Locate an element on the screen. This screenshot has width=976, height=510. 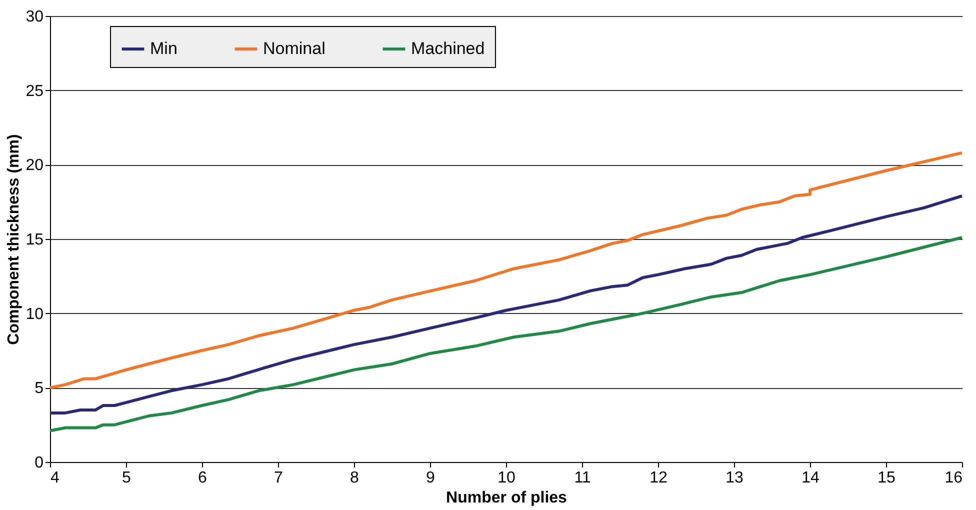
x-tick-label: 11 is located at coordinates (582, 478).